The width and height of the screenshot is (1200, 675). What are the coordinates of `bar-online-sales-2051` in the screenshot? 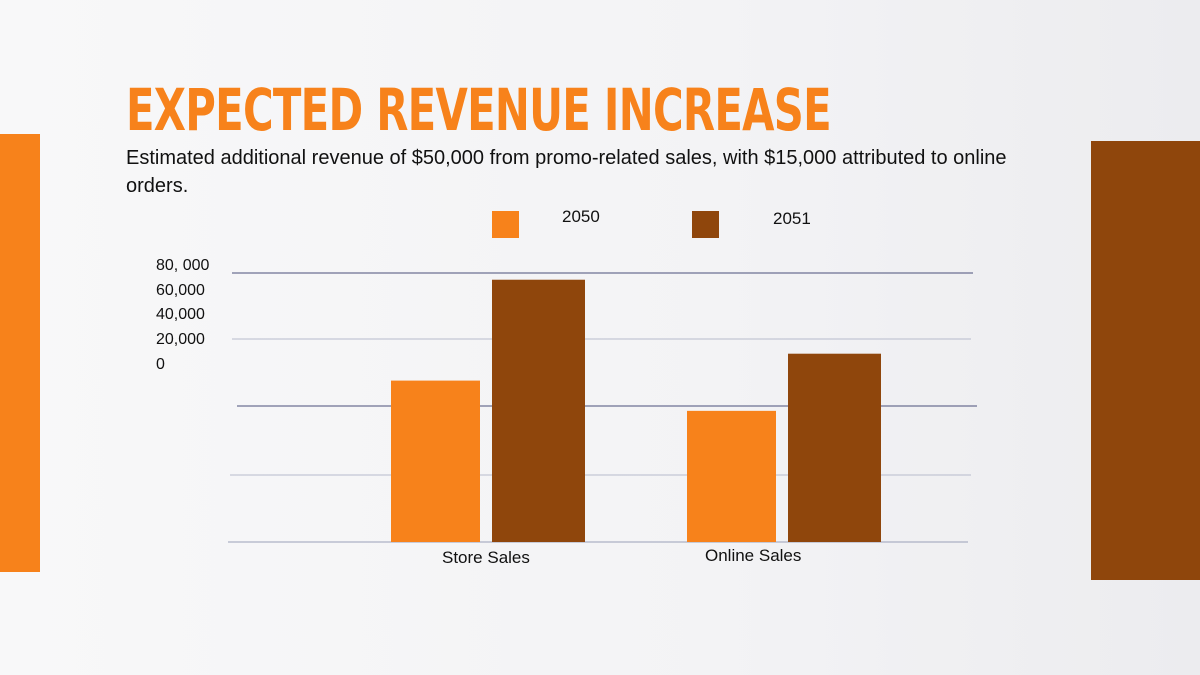 It's located at (834, 447).